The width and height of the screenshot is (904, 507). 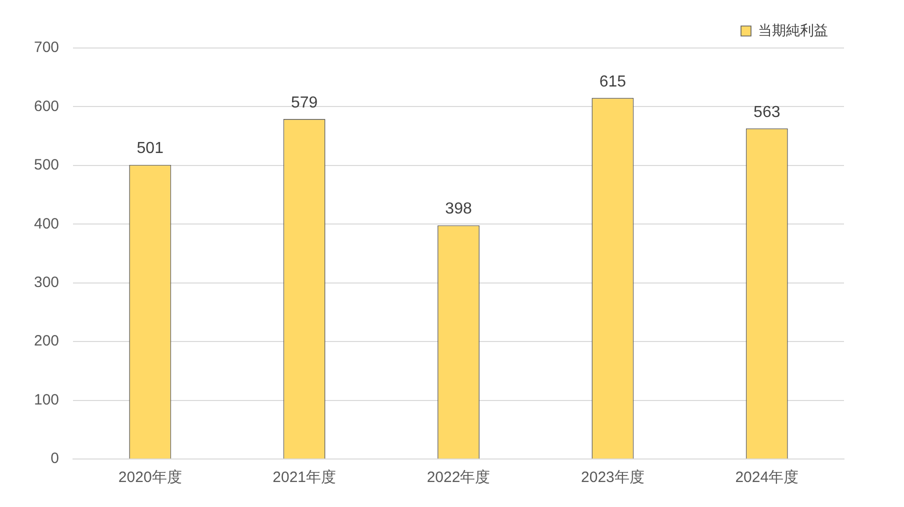 I want to click on y-tick-label: 200, so click(x=47, y=341).